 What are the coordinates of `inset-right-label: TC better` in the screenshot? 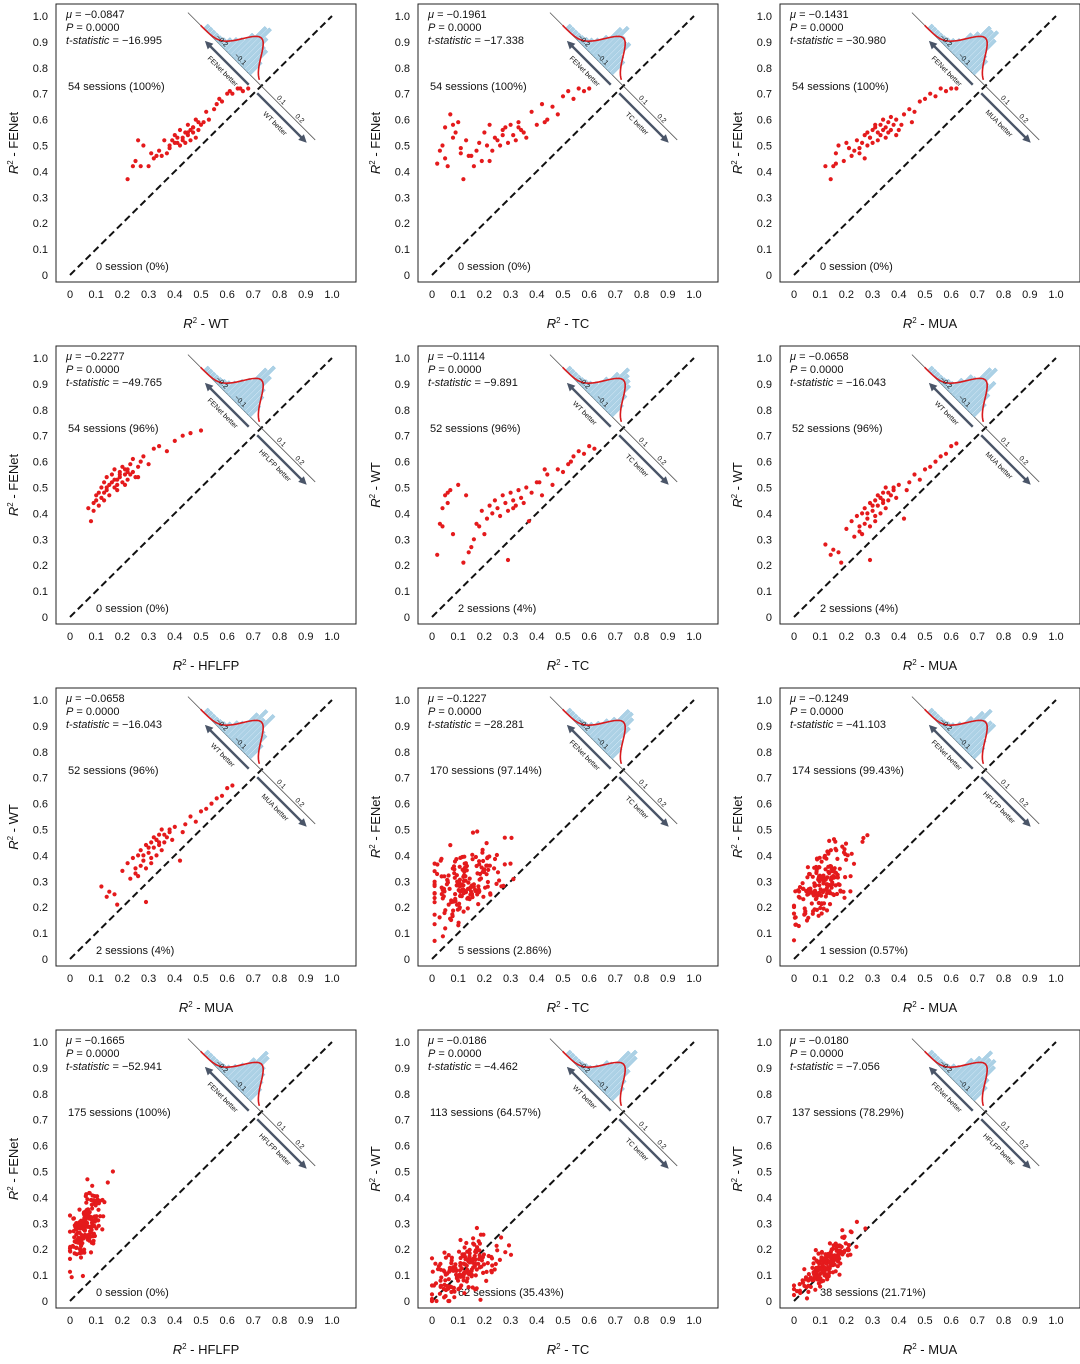 It's located at (637, 1150).